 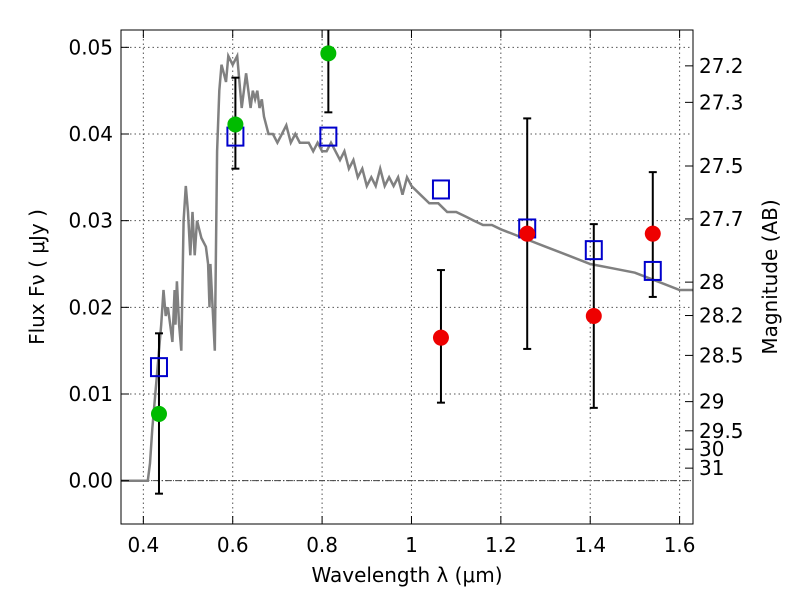 I want to click on x-tick-label: 1.6, so click(x=680, y=545).